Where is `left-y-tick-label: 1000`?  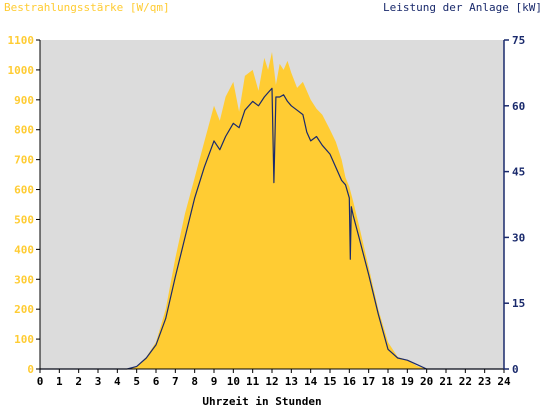 left-y-tick-label: 1000 is located at coordinates (21, 70).